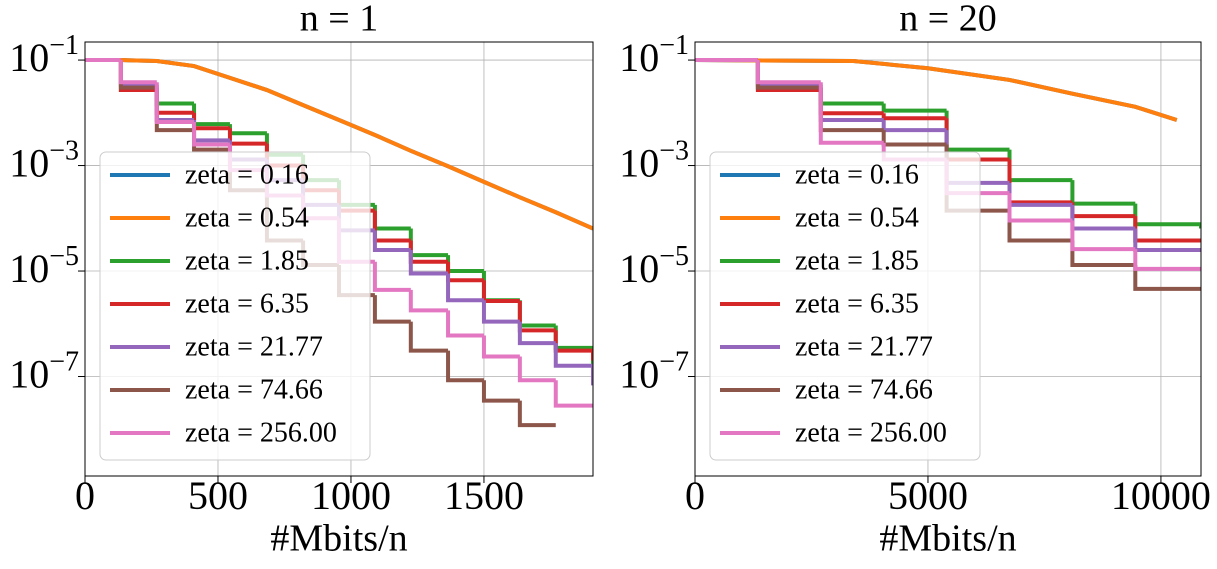  I want to click on x-tick-label: 1500, so click(484, 495).